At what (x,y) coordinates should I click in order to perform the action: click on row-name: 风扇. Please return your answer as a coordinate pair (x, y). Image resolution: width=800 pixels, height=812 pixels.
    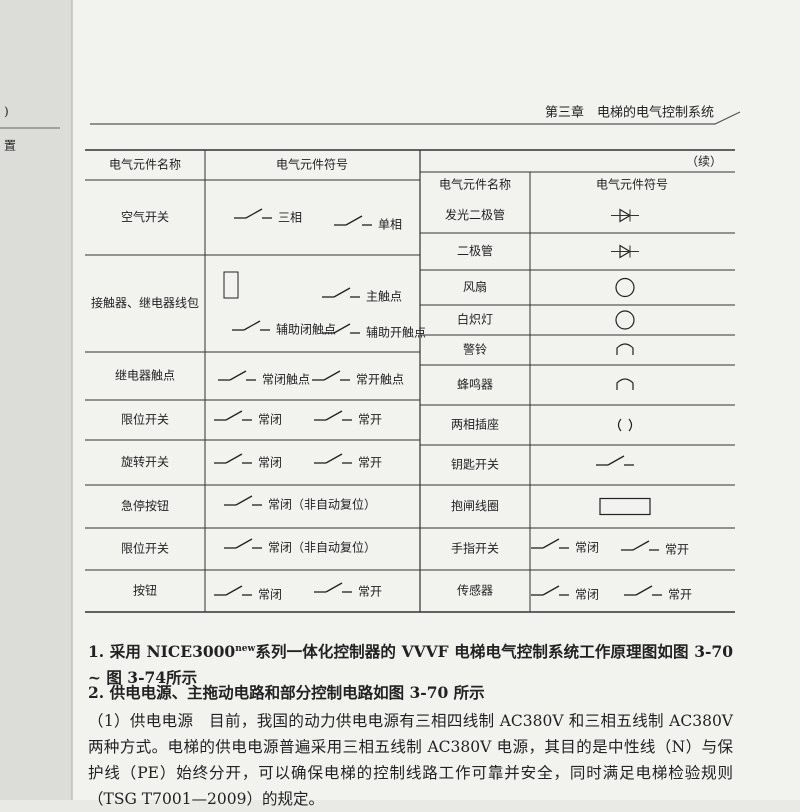
    Looking at the image, I should click on (475, 286).